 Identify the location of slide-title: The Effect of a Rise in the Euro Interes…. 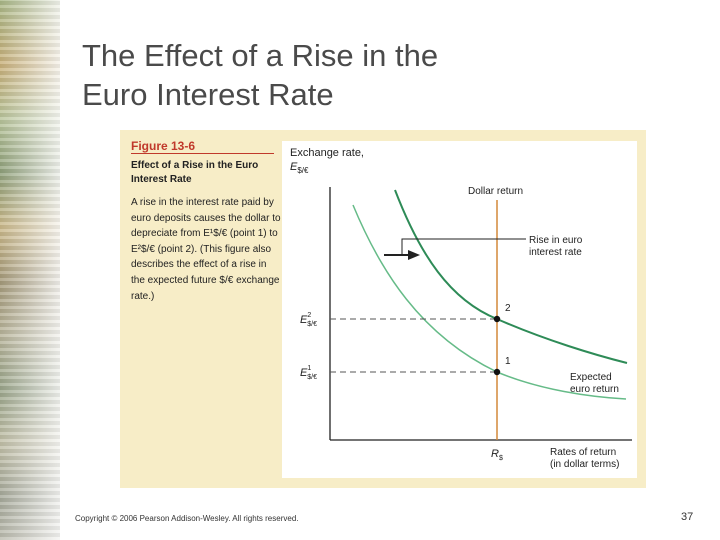
(362, 75).